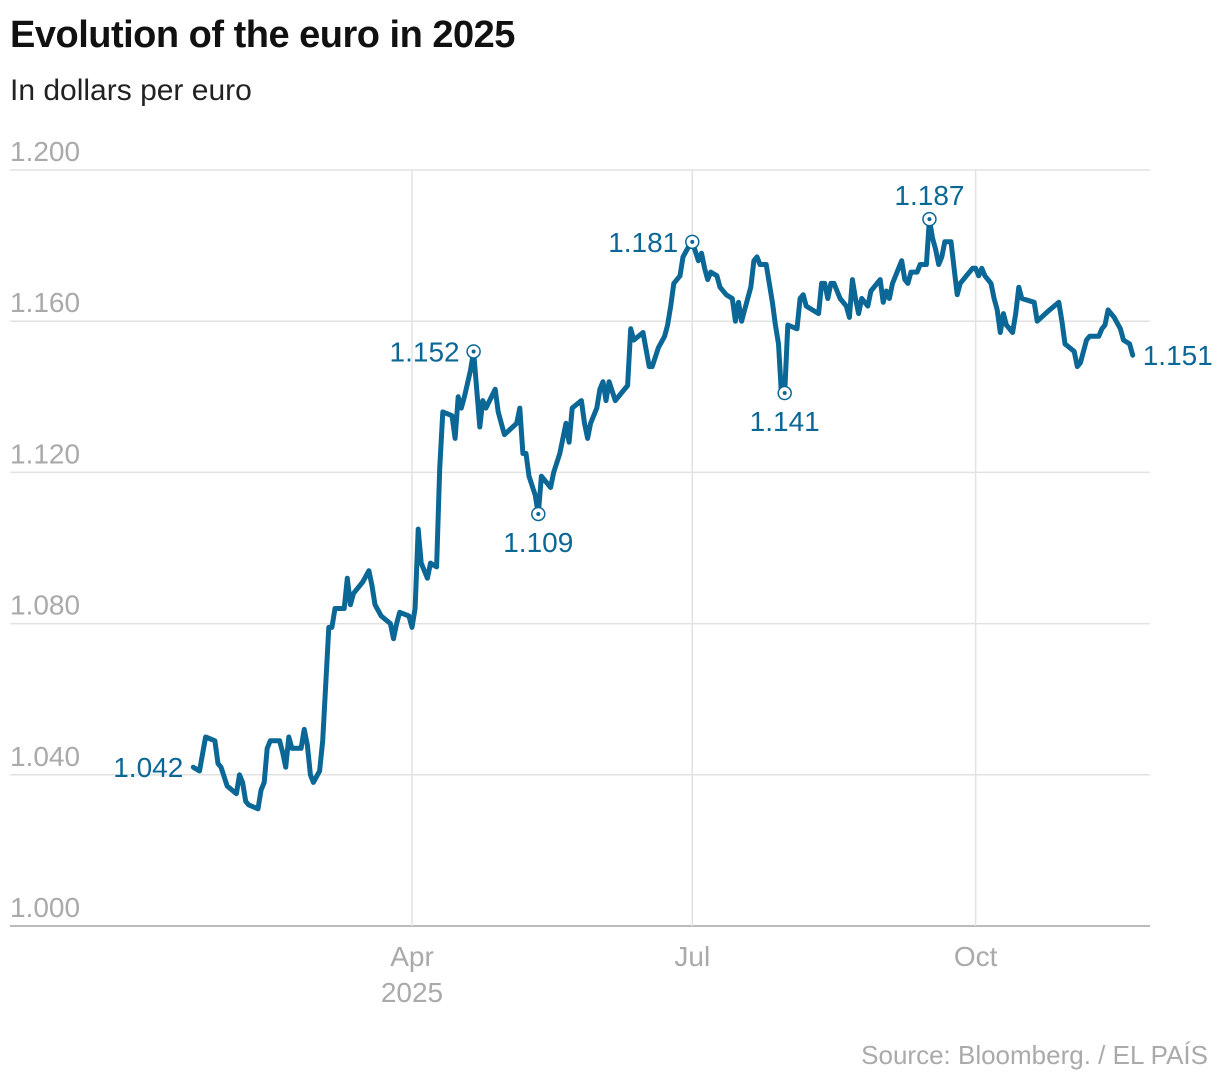 The height and width of the screenshot is (1088, 1220). What do you see at coordinates (1178, 355) in the screenshot?
I see `annotation-label: 1.151` at bounding box center [1178, 355].